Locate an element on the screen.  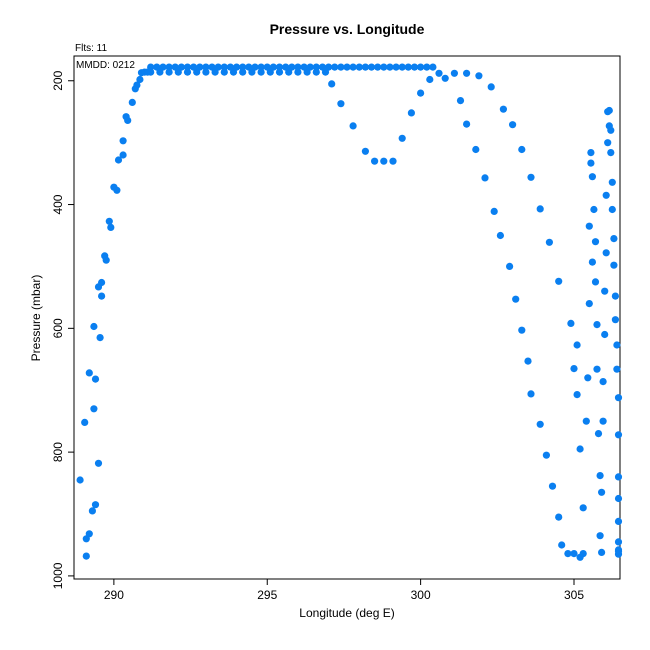
x-axis-label: Longitude (deg E) is located at coordinates (346, 613).